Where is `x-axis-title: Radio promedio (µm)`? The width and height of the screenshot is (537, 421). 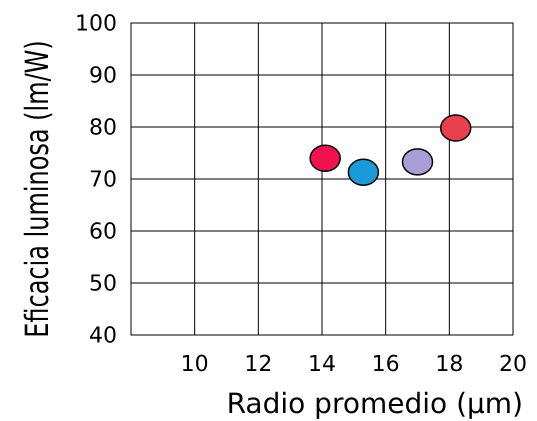
x-axis-title: Radio promedio (µm) is located at coordinates (374, 403).